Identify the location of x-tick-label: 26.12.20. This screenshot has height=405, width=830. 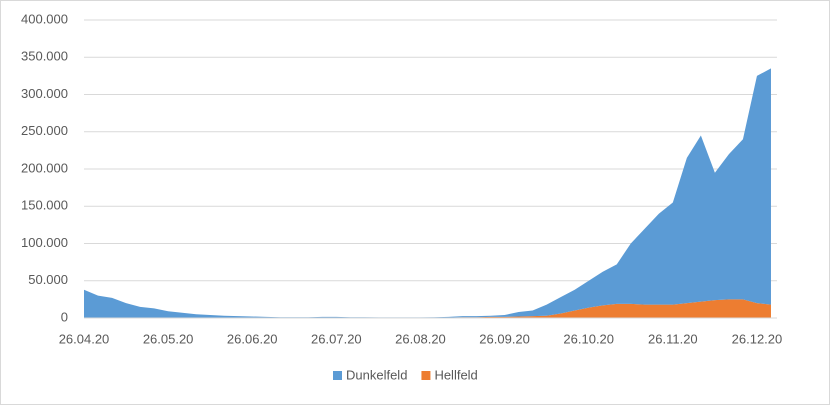
(757, 338).